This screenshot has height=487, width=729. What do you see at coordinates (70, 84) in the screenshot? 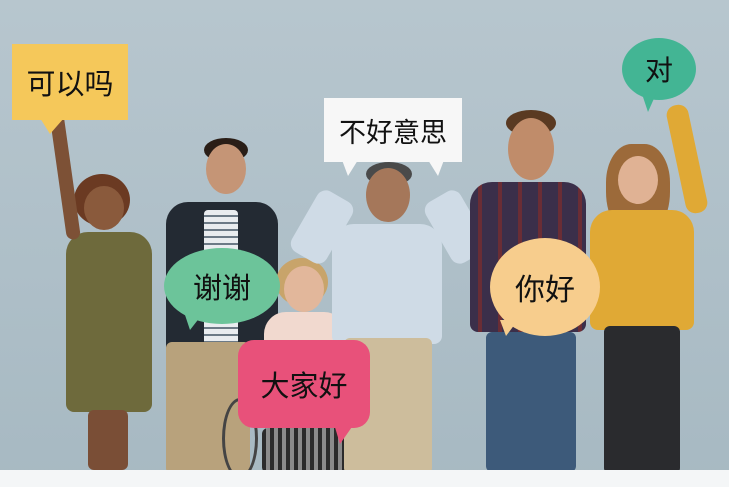
I see `bubble-text-can-i: 可以吗` at bounding box center [70, 84].